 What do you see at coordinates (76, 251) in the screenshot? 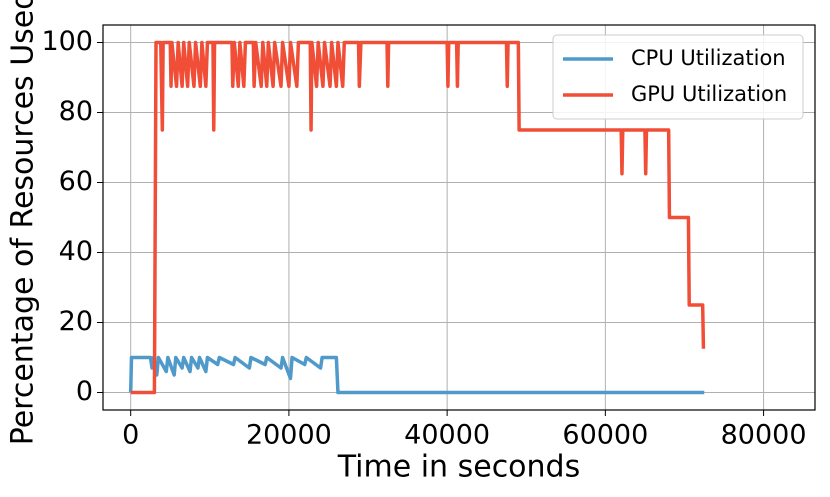
I see `y-tick-label: 40` at bounding box center [76, 251].